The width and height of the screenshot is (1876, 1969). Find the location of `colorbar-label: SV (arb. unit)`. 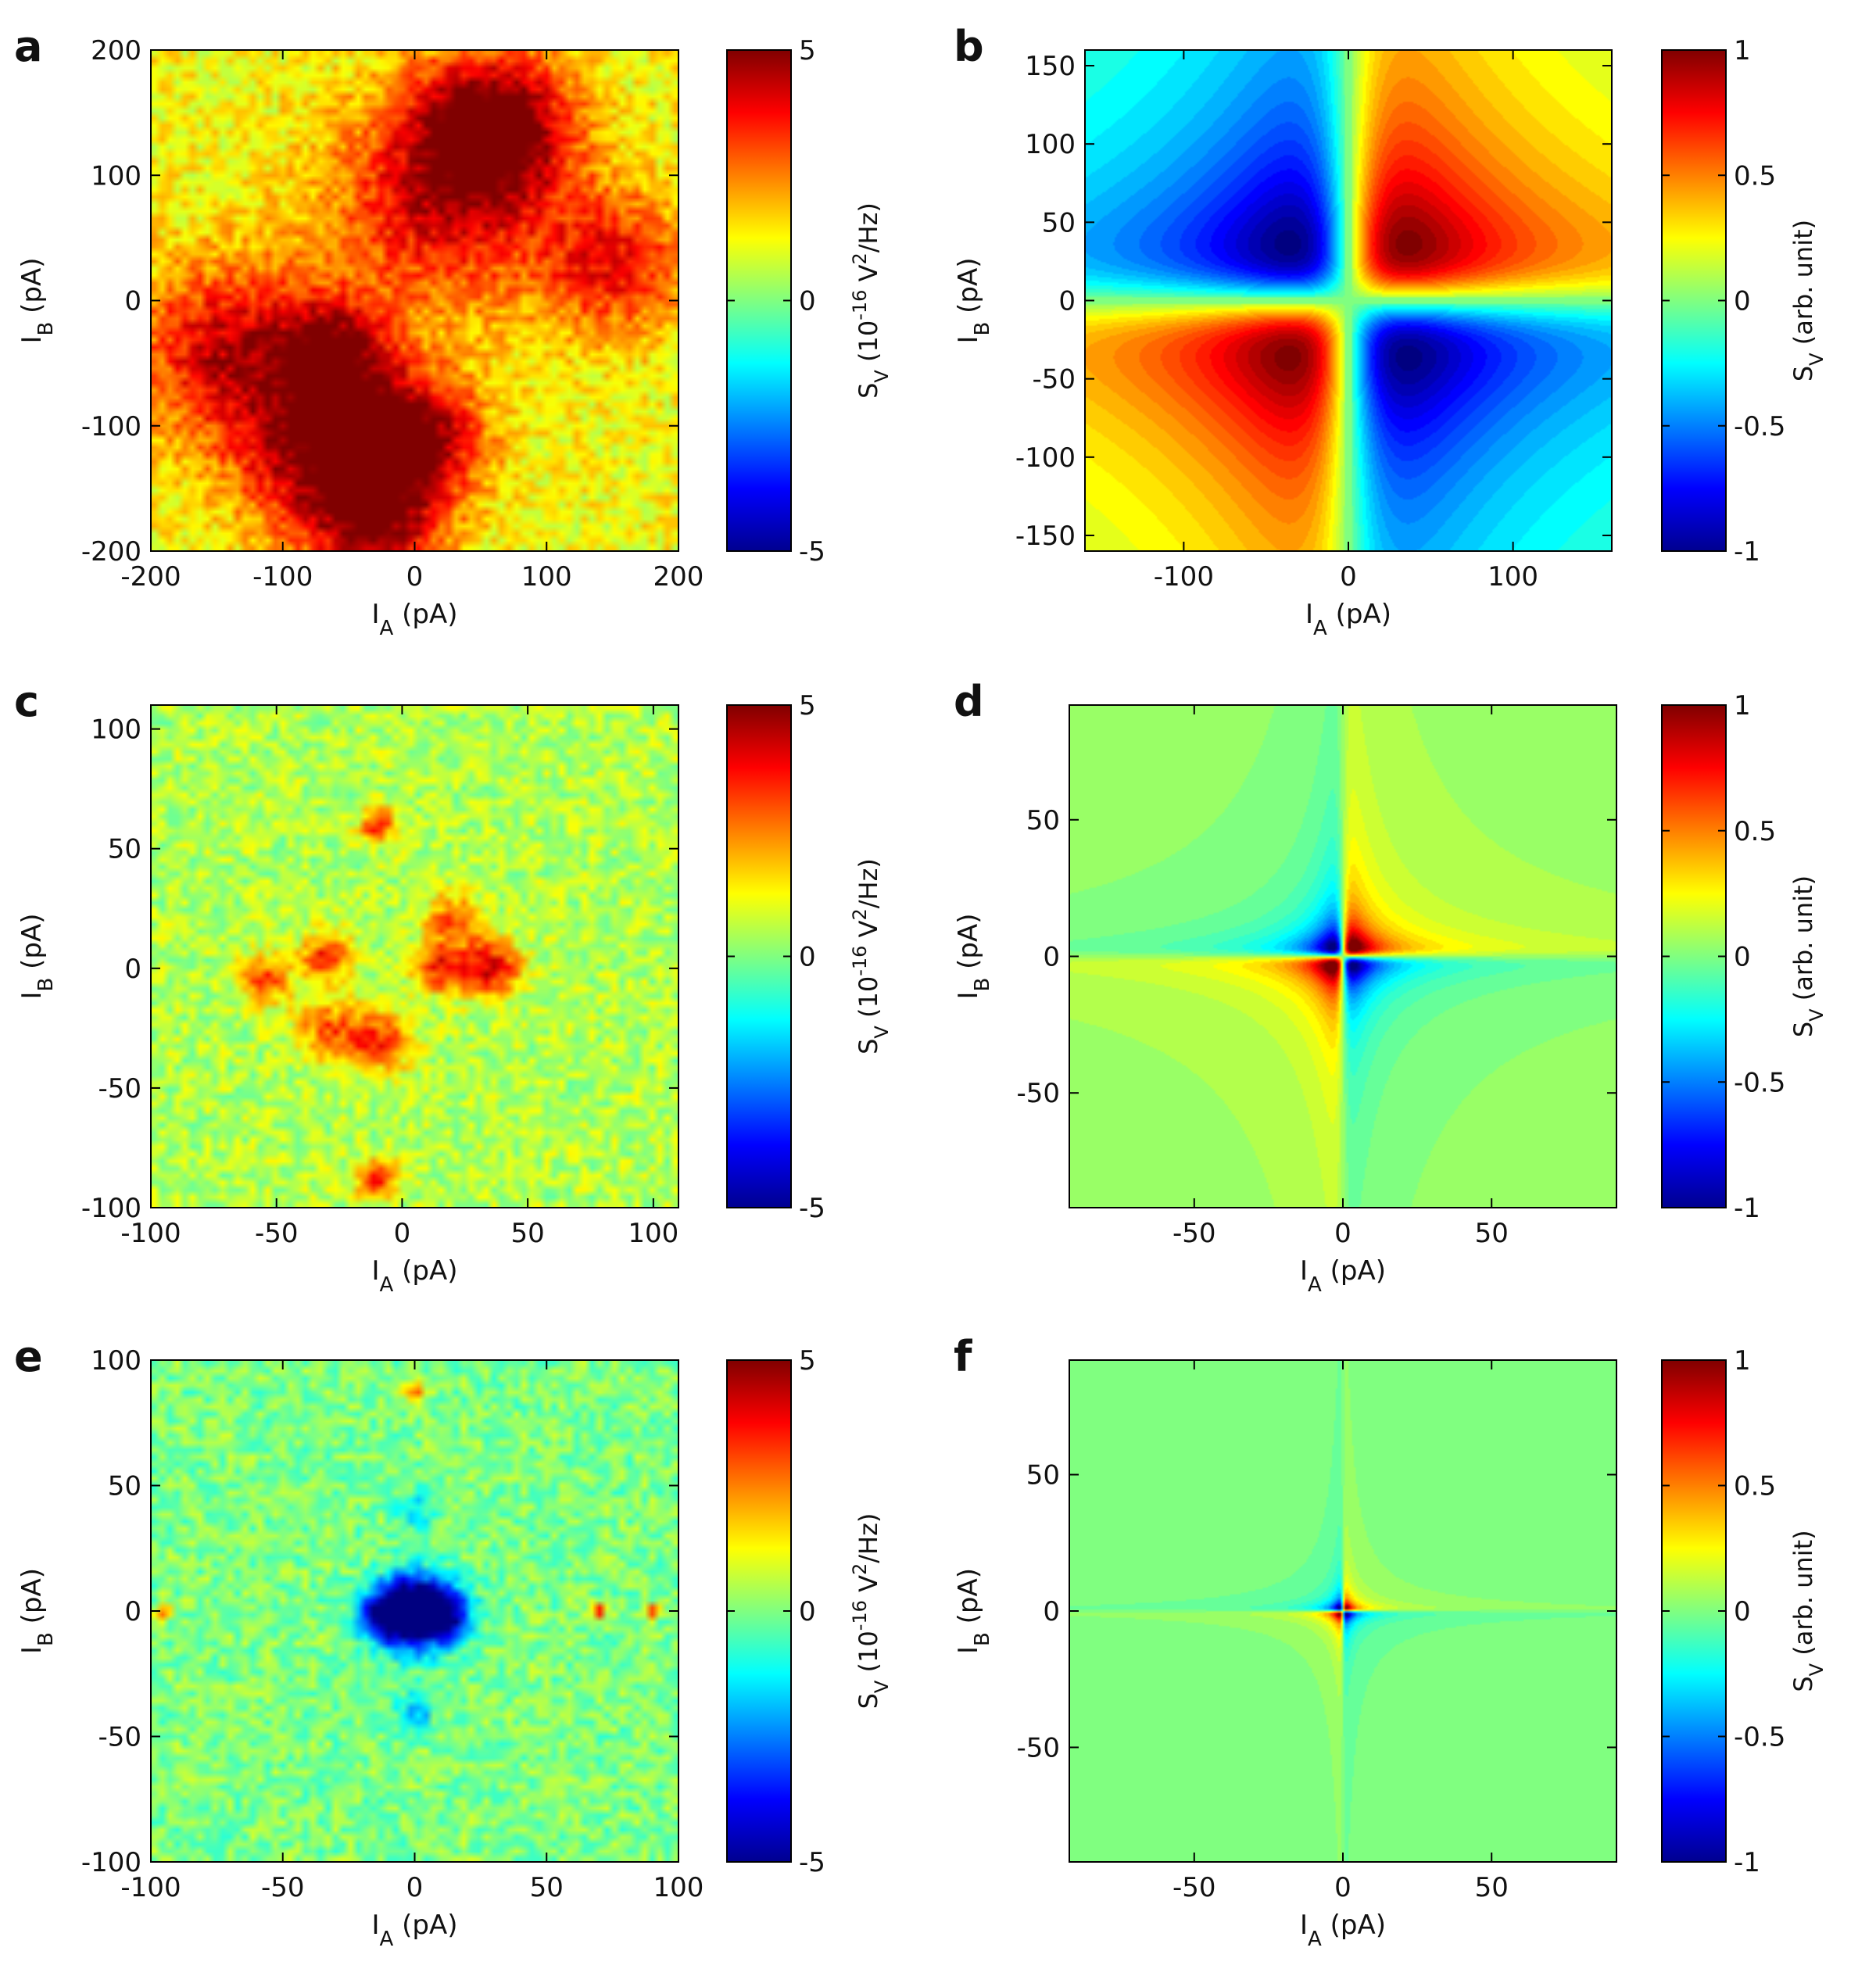

colorbar-label: SV (arb. unit) is located at coordinates (1808, 301).